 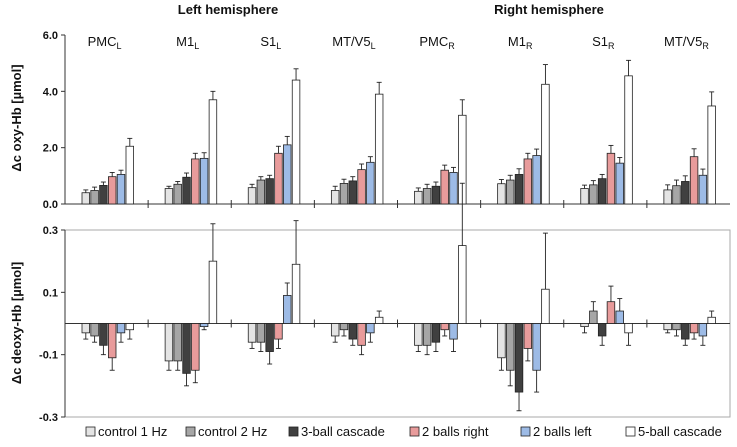 What do you see at coordinates (16, 323) in the screenshot?
I see `deoxy-y-axis-label: Δc deoxy-Hb [µmol]` at bounding box center [16, 323].